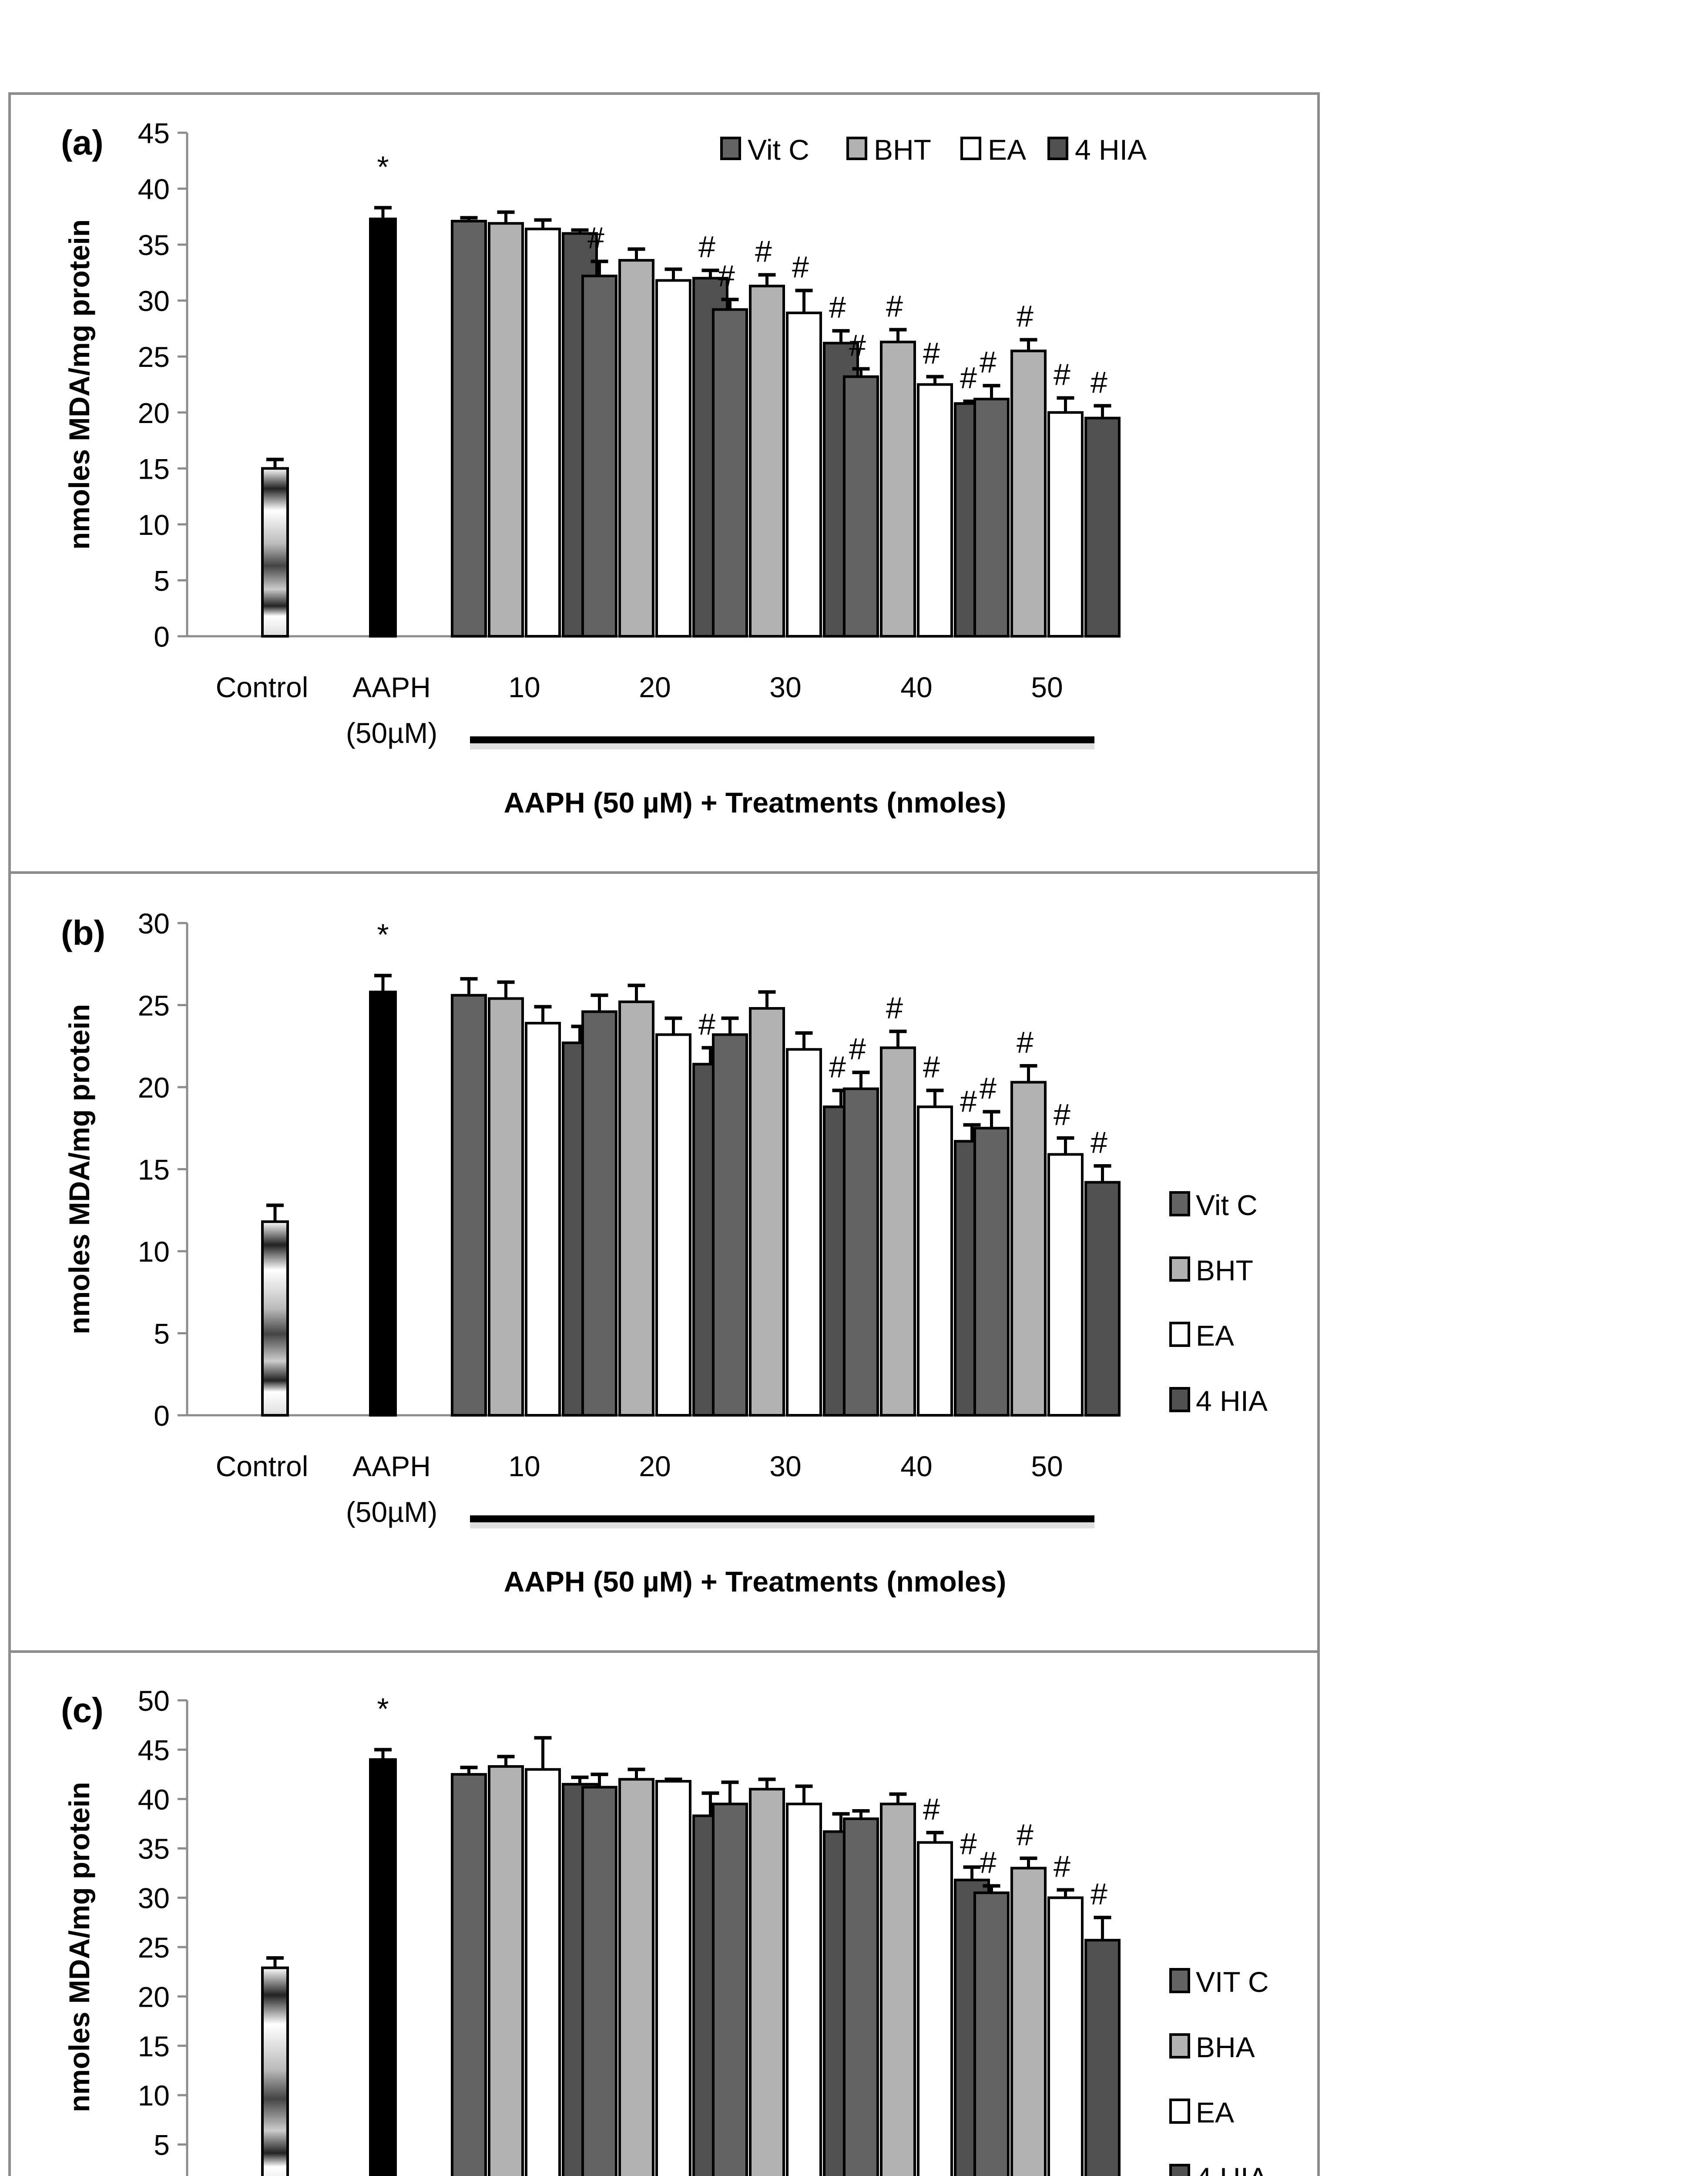 Image resolution: width=1708 pixels, height=2176 pixels. What do you see at coordinates (275, 2071) in the screenshot?
I see `bar-control` at bounding box center [275, 2071].